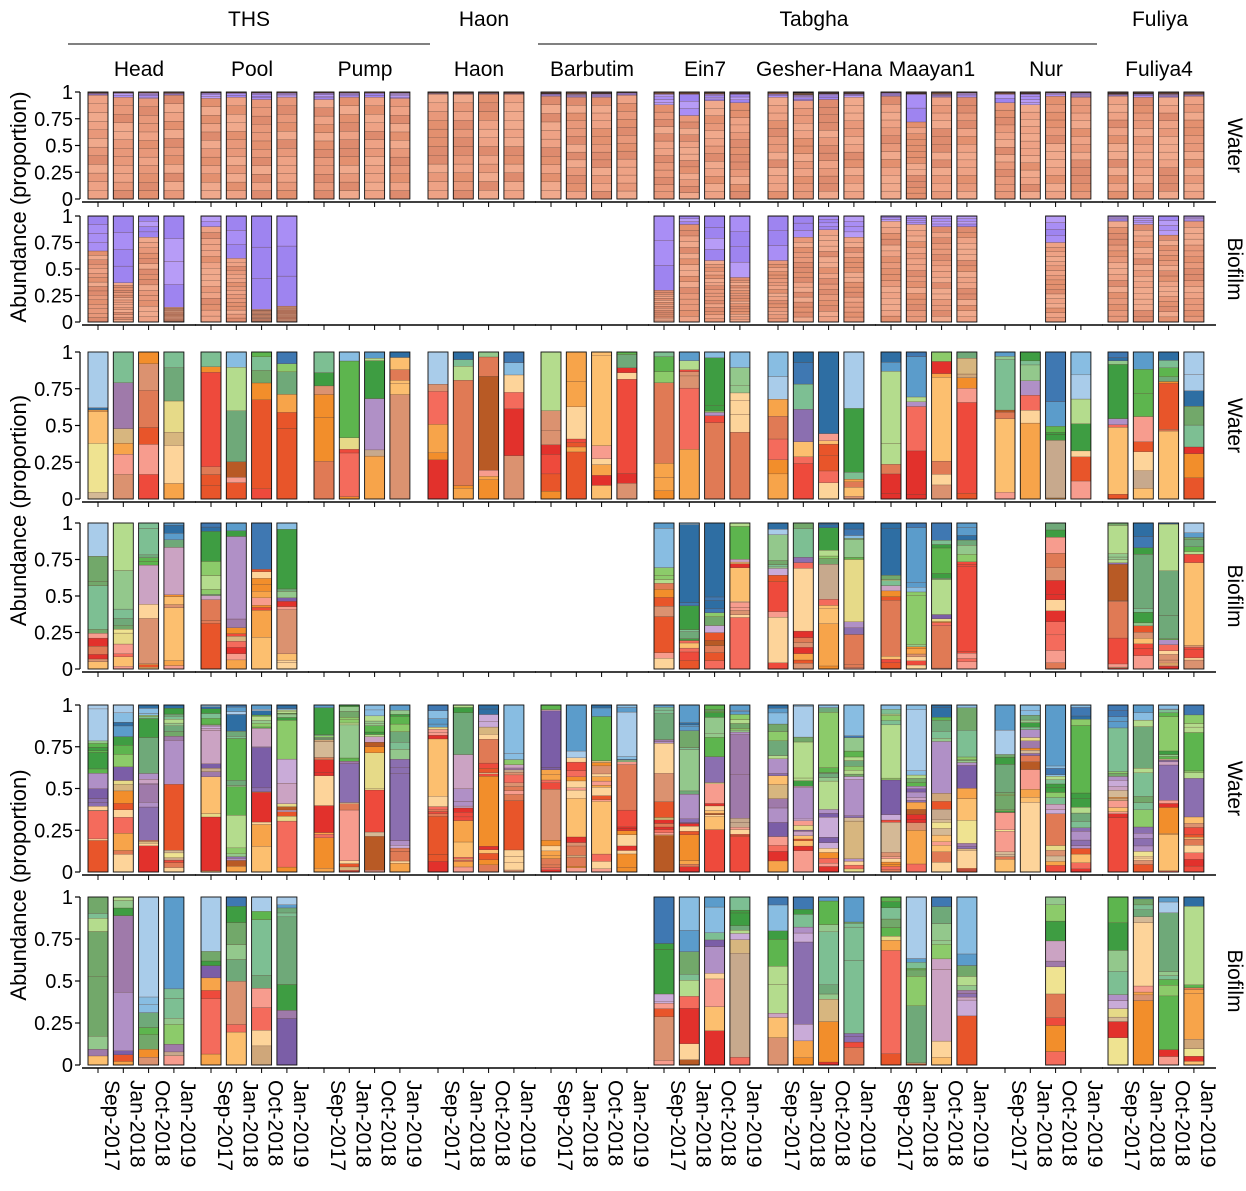 This screenshot has height=1191, width=1246. What do you see at coordinates (592, 69) in the screenshot?
I see `location-label-barbutim: Barbutim` at bounding box center [592, 69].